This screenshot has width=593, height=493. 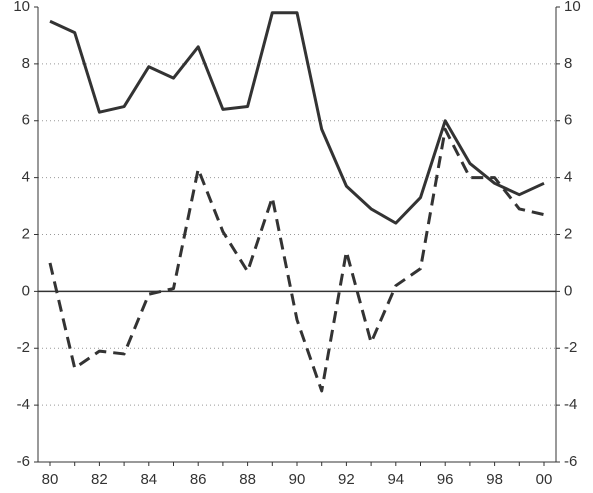 What do you see at coordinates (568, 233) in the screenshot?
I see `y2-tick-label: 2` at bounding box center [568, 233].